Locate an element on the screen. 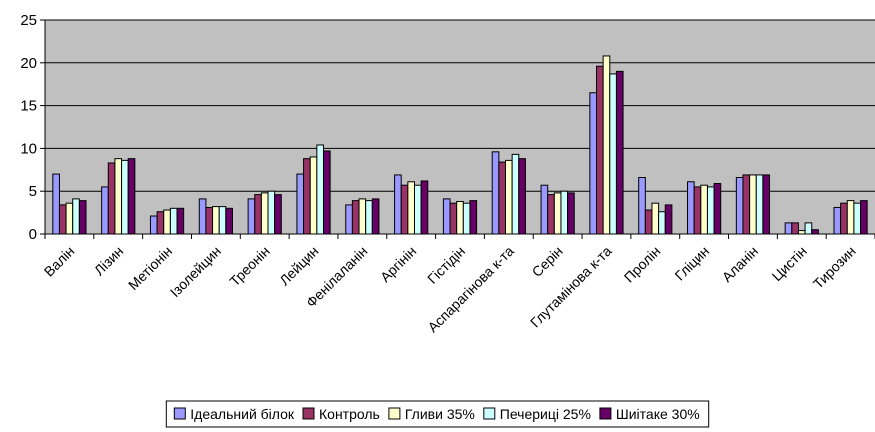 Image resolution: width=875 pixels, height=432 pixels. y-tick-label: 10 is located at coordinates (28, 148).